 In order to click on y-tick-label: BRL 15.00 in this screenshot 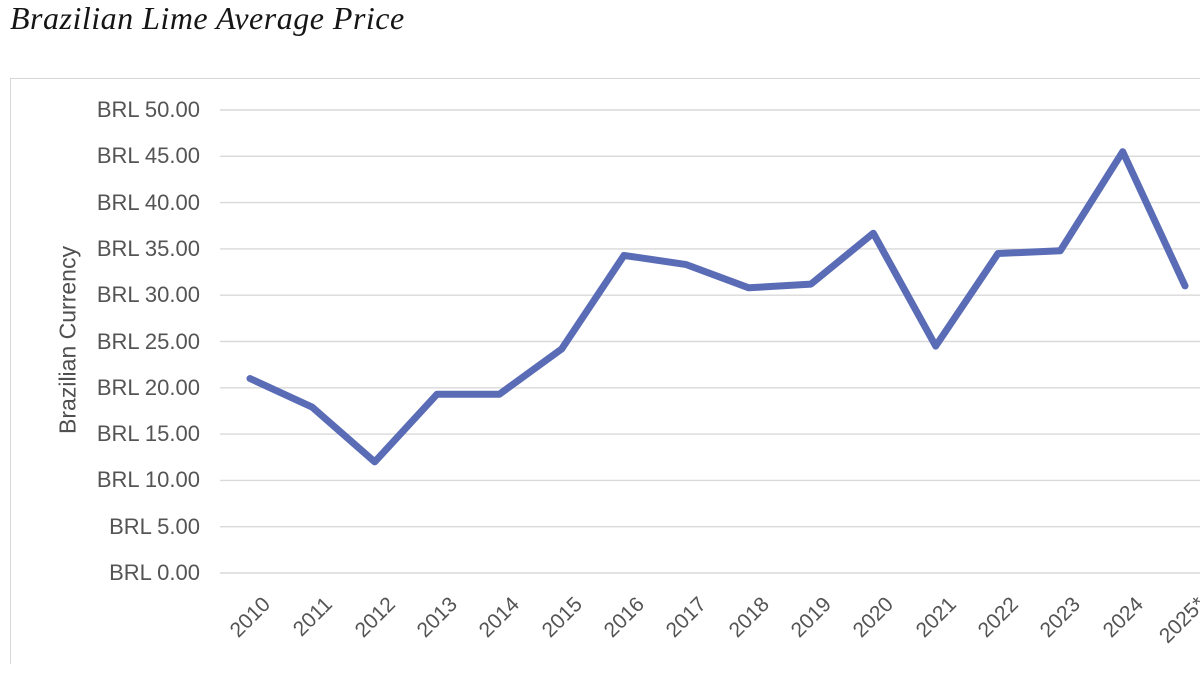, I will do `click(148, 434)`.